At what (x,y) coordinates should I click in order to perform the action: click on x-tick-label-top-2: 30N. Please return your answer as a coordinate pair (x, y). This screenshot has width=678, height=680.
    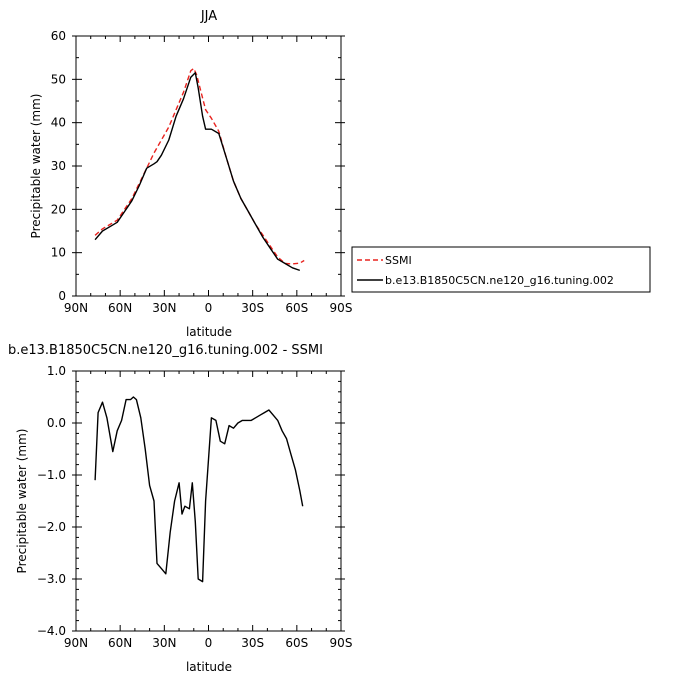
    Looking at the image, I should click on (164, 308).